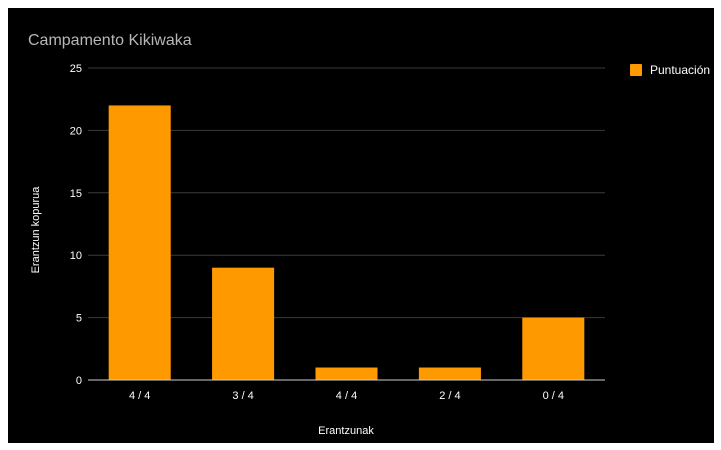  I want to click on legend-label: Puntuación, so click(680, 70).